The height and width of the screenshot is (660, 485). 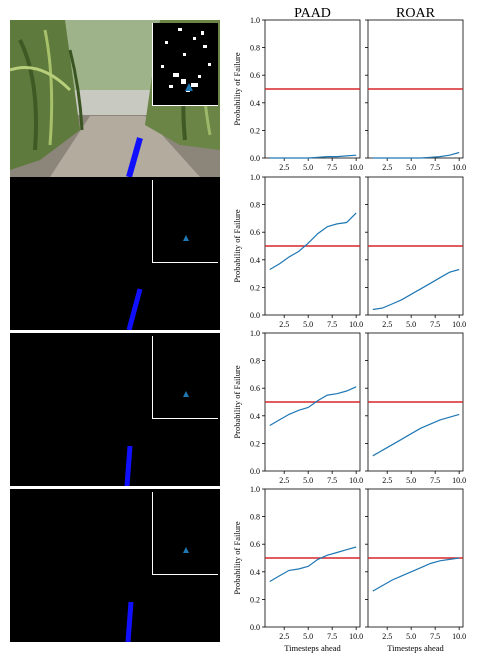 I want to click on subplot-roar-row-2: 2.5 5.0 7.5 10.0, so click(x=415, y=252).